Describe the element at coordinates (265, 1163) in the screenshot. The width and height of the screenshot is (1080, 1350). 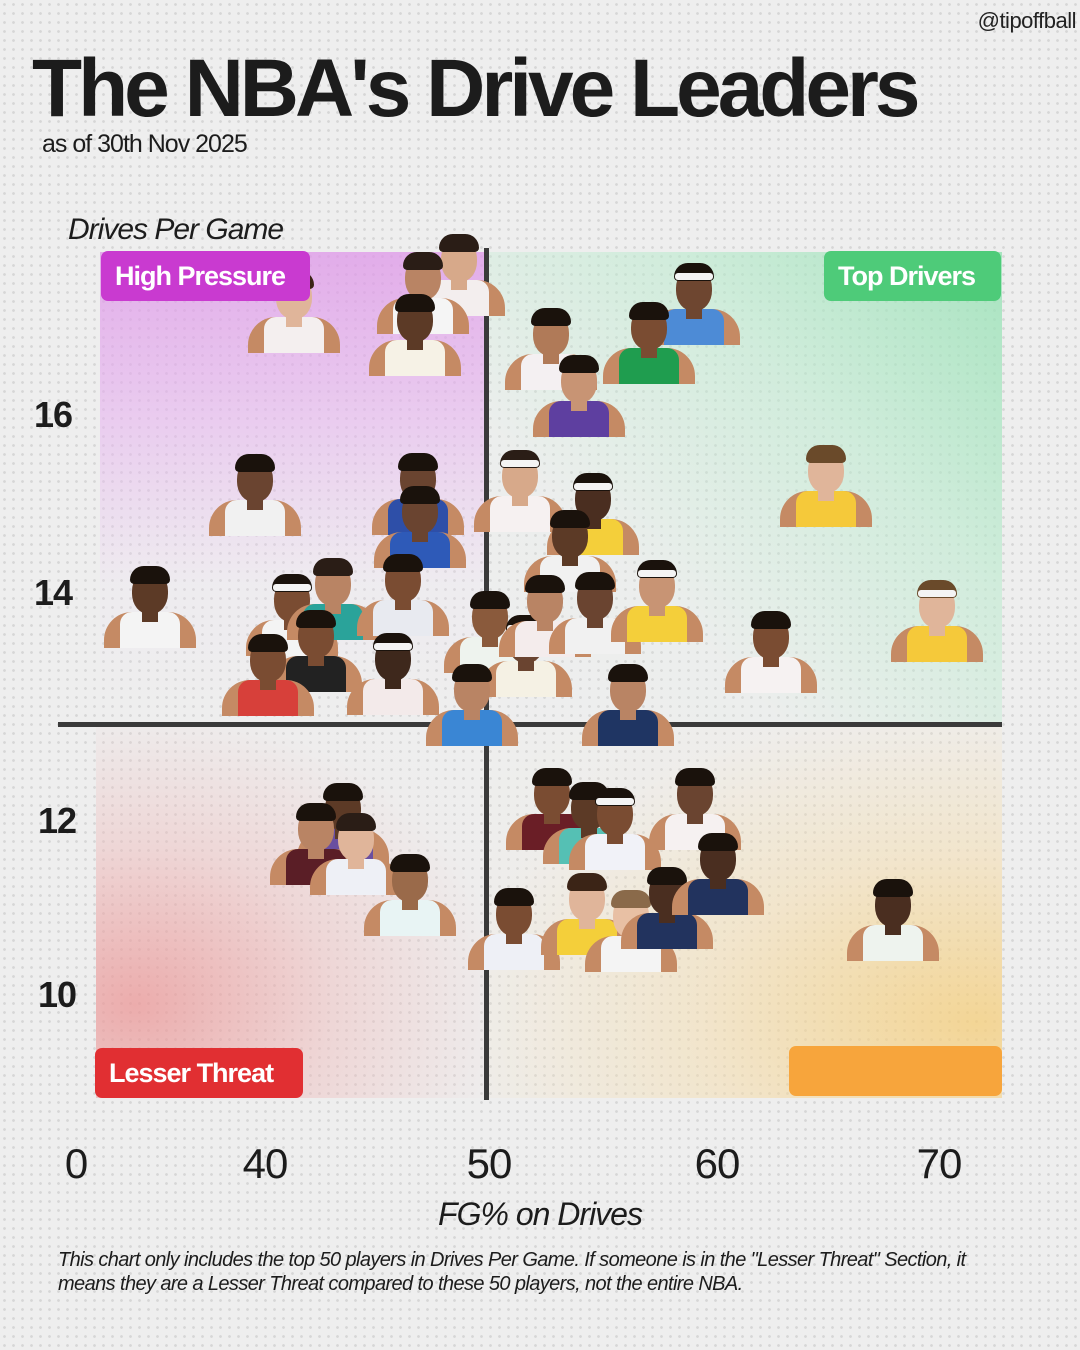
I see `x-tick-40: 40` at that location.